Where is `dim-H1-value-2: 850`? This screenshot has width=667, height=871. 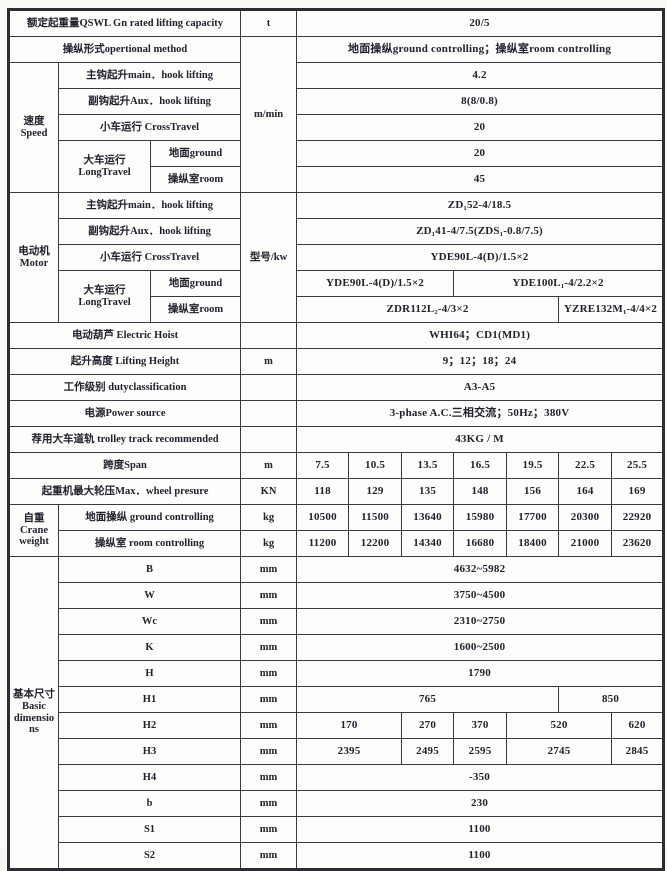
dim-H1-value-2: 850 is located at coordinates (611, 699).